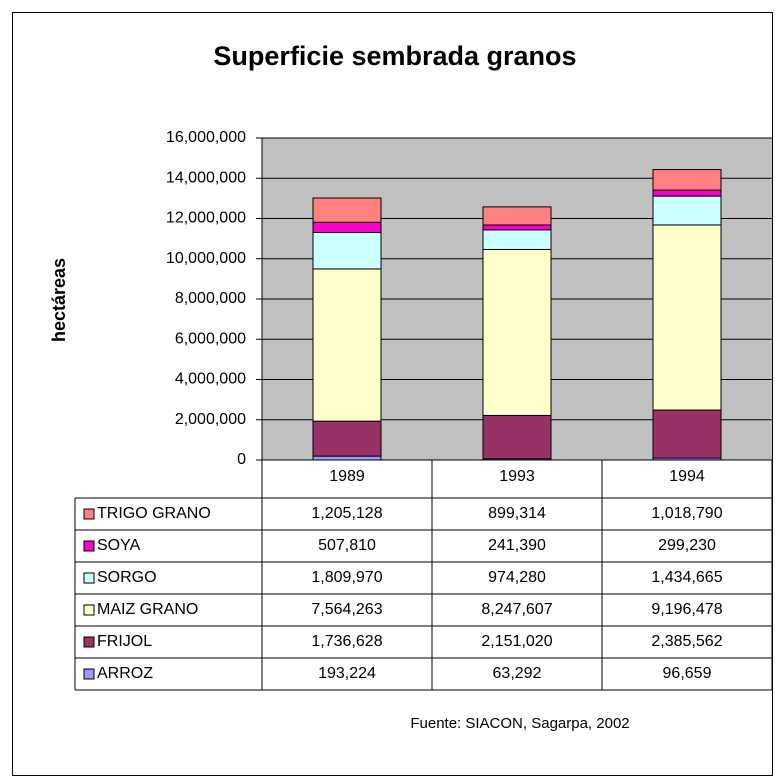 The image size is (775, 777). I want to click on table-value: 1,736,628, so click(346, 641).